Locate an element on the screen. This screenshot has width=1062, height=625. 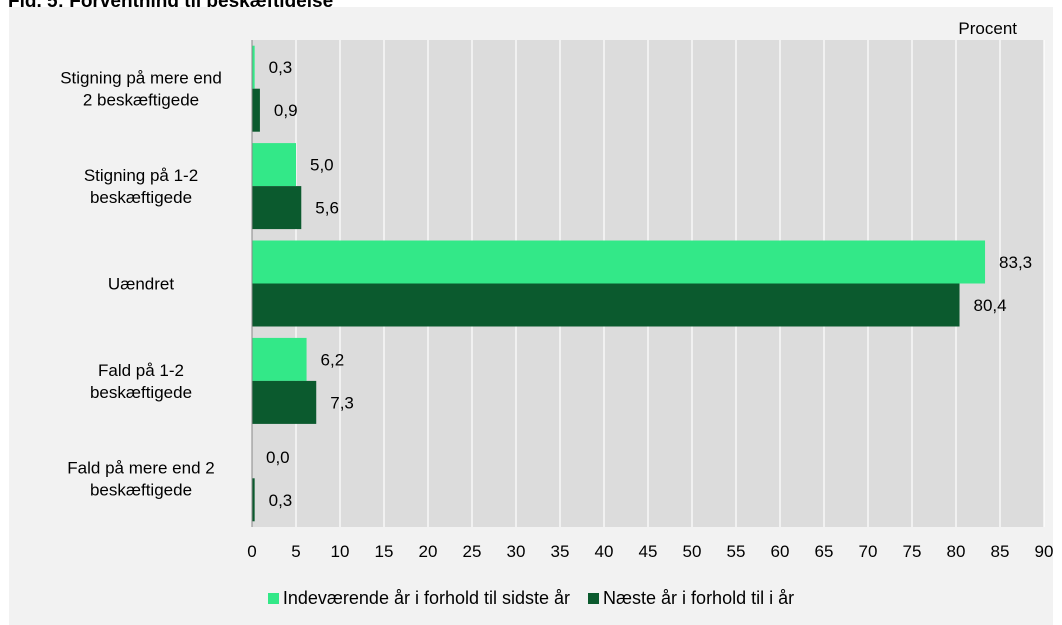
data-label: 7,3 is located at coordinates (342, 402).